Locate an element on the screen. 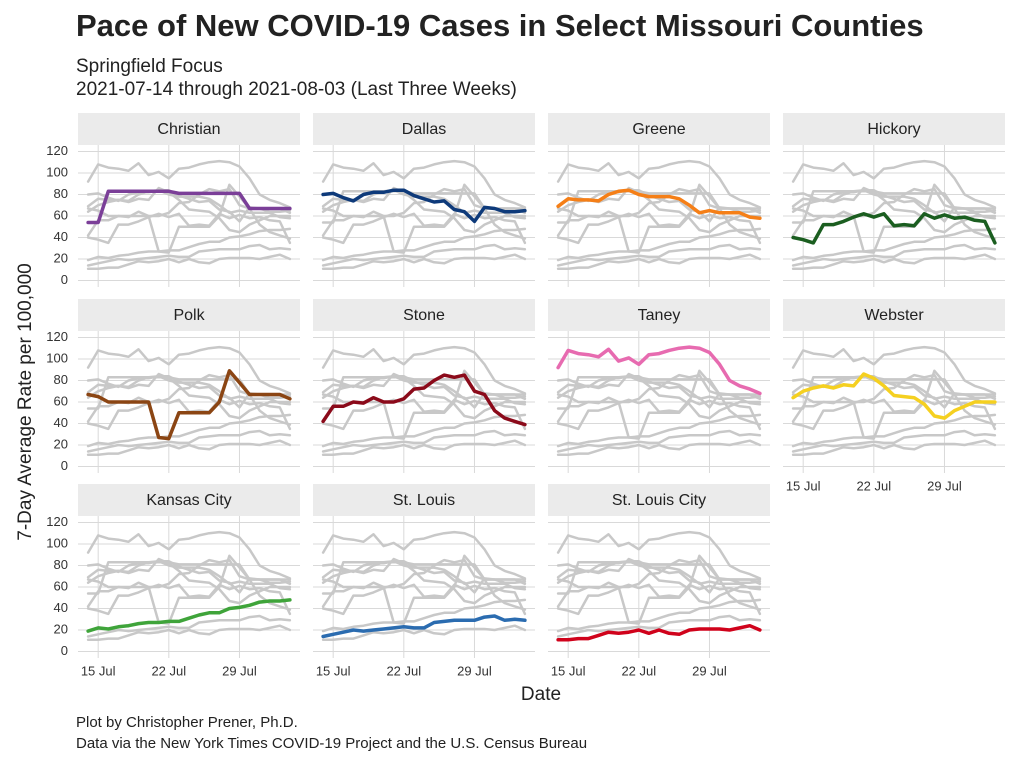  strip-text: Kansas City is located at coordinates (188, 500).